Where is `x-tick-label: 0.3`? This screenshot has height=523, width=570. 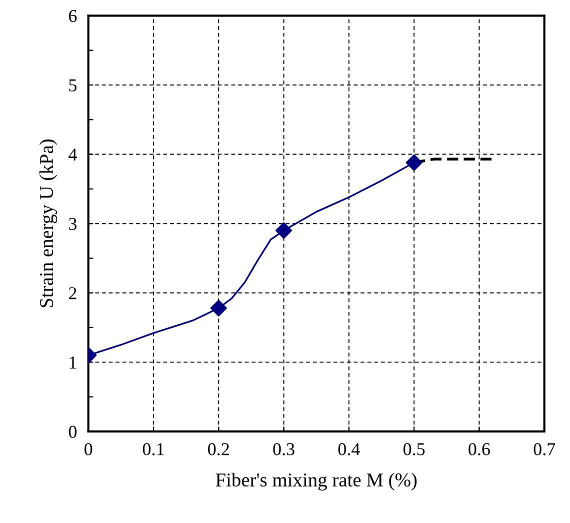 x-tick-label: 0.3 is located at coordinates (283, 449).